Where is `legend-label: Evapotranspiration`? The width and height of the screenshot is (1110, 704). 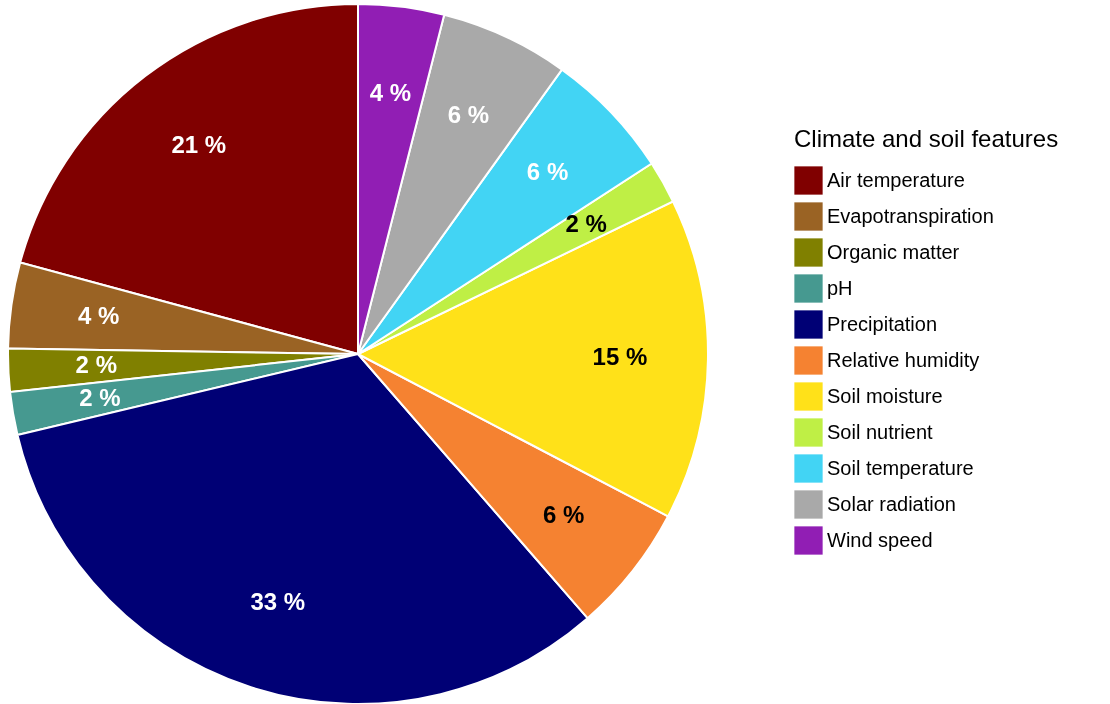
legend-label: Evapotranspiration is located at coordinates (910, 215).